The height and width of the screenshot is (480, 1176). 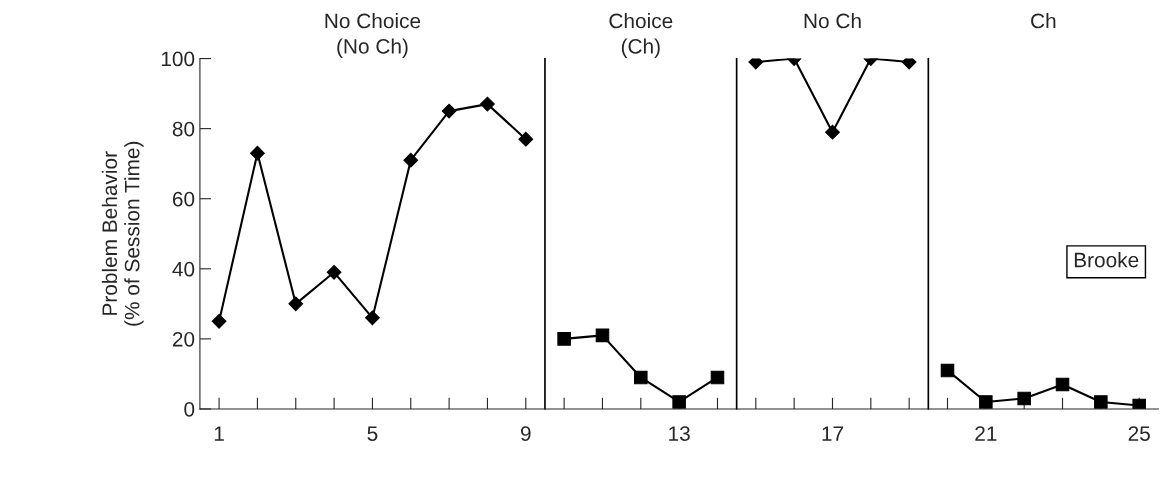 I want to click on x-tick-label: 17, so click(x=833, y=433).